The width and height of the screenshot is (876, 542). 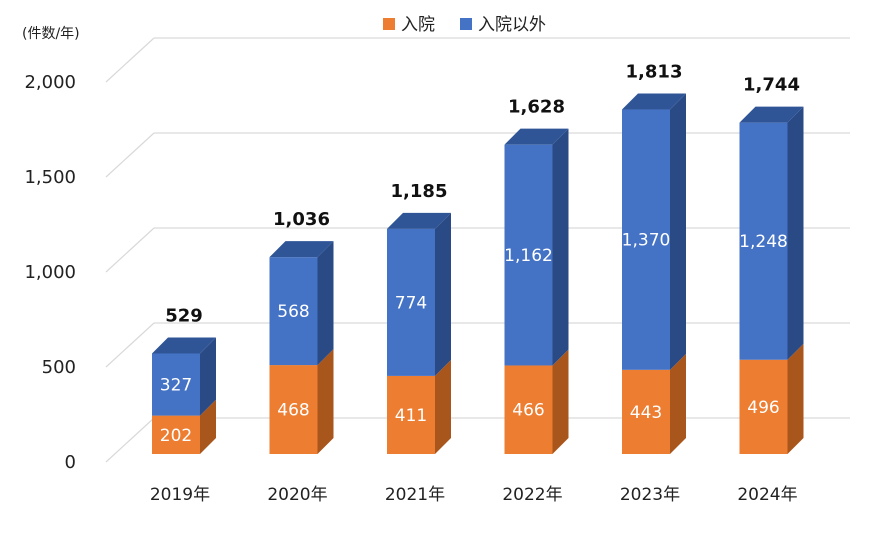 What do you see at coordinates (767, 495) in the screenshot?
I see `x-category-label: 2024年` at bounding box center [767, 495].